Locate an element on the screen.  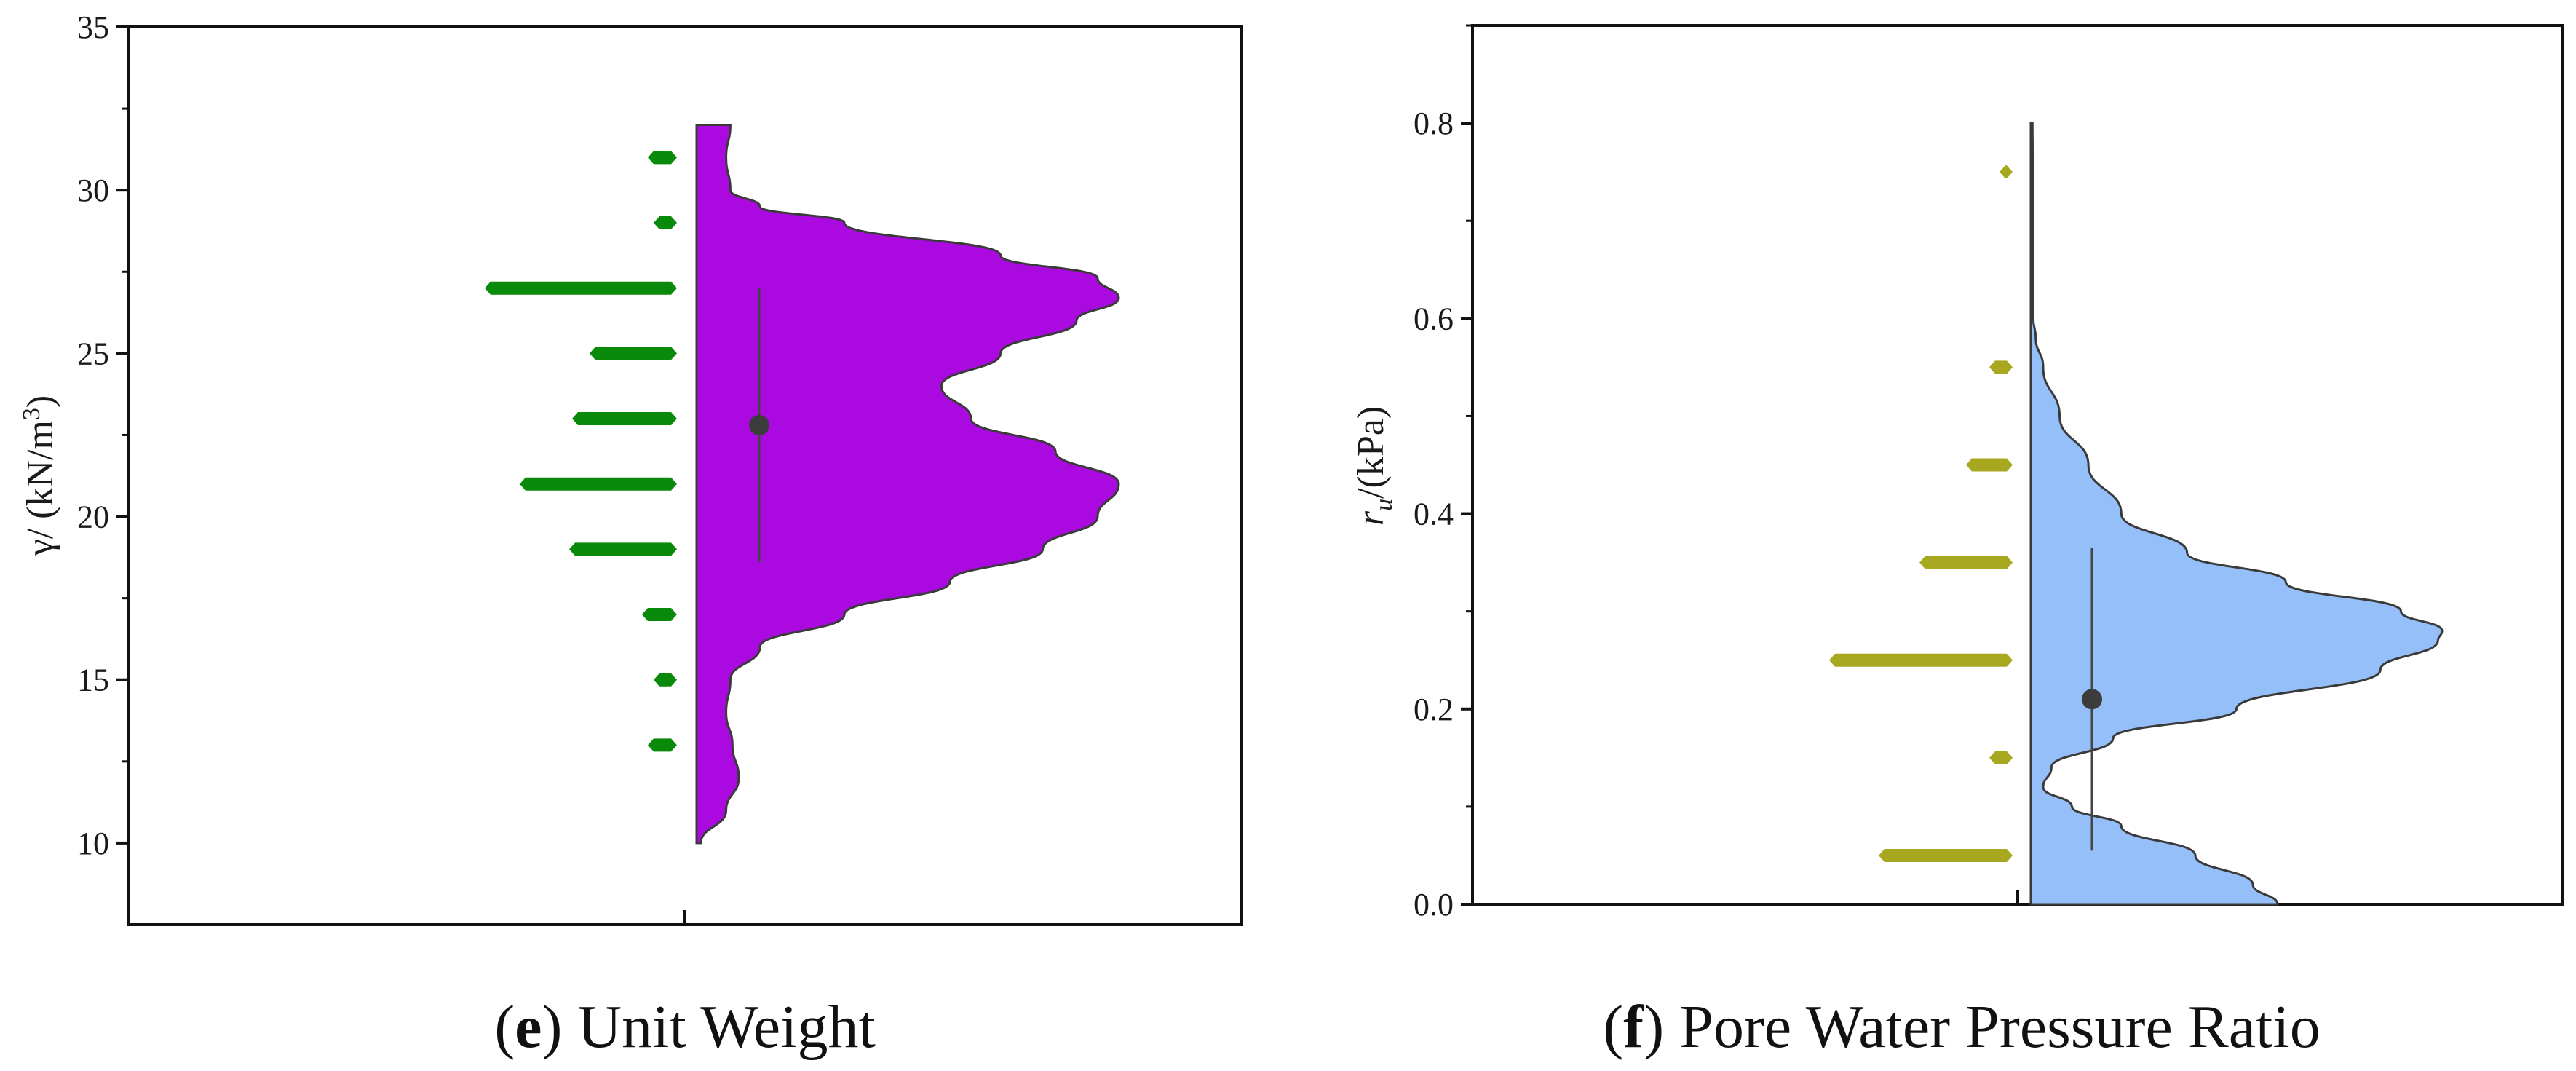
panel-f-y-tick-label: 0.4 is located at coordinates (1434, 514).